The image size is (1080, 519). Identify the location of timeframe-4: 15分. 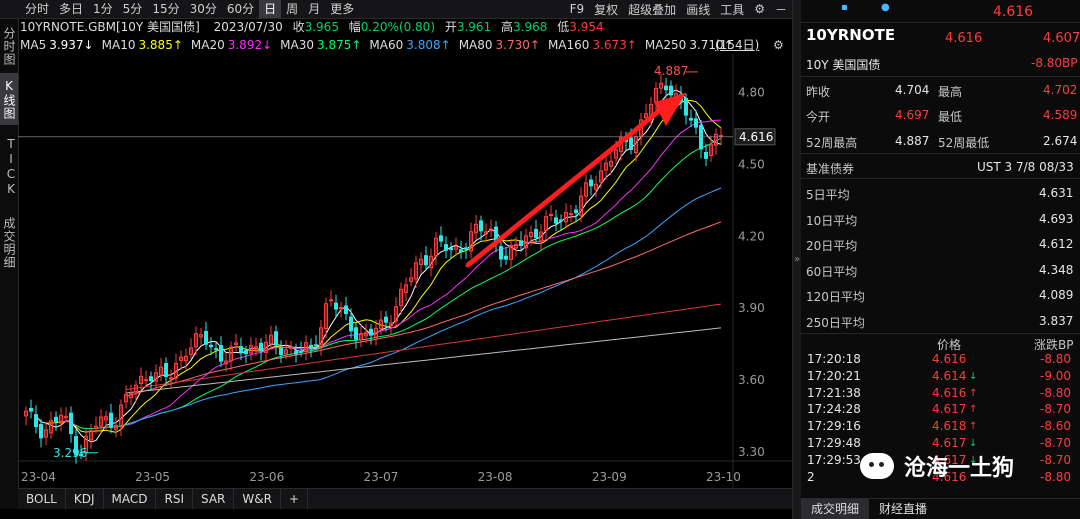
(166, 9).